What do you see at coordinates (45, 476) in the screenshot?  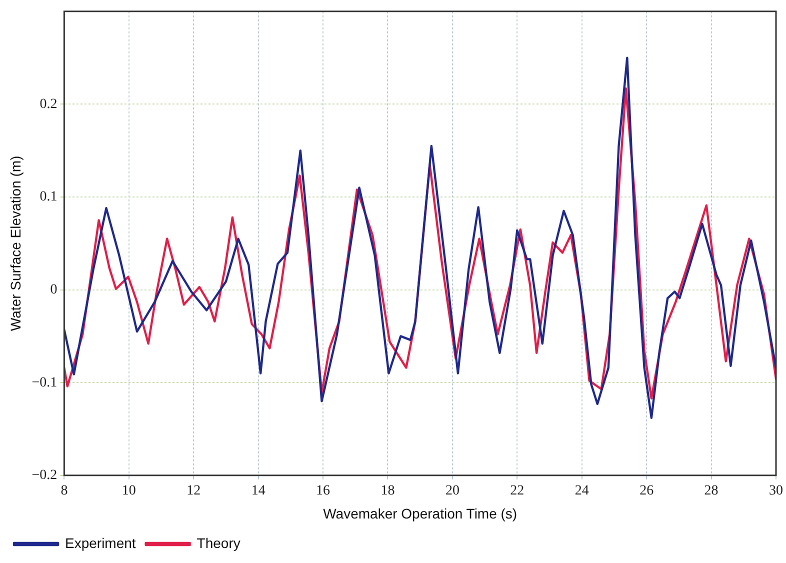 I see `y-tick-label: −0.2` at bounding box center [45, 476].